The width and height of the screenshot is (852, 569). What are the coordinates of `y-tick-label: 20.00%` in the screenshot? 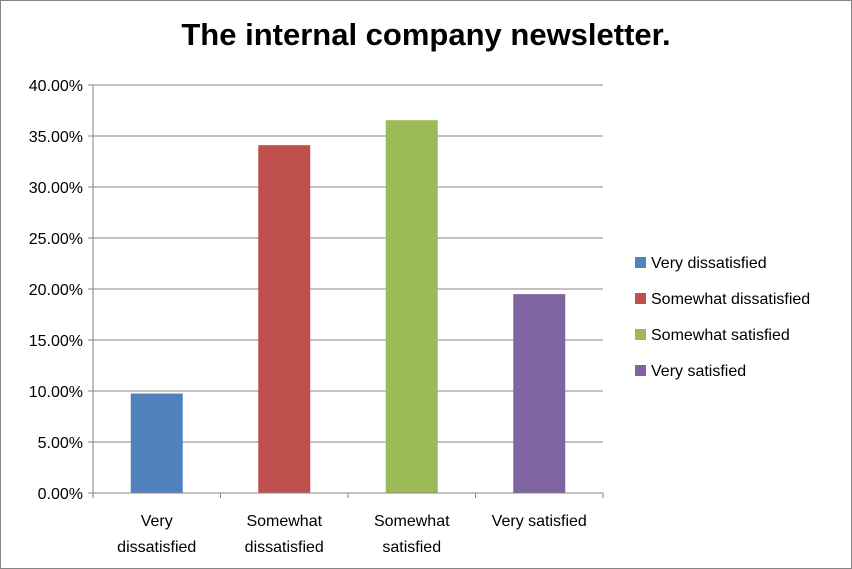 It's located at (56, 290).